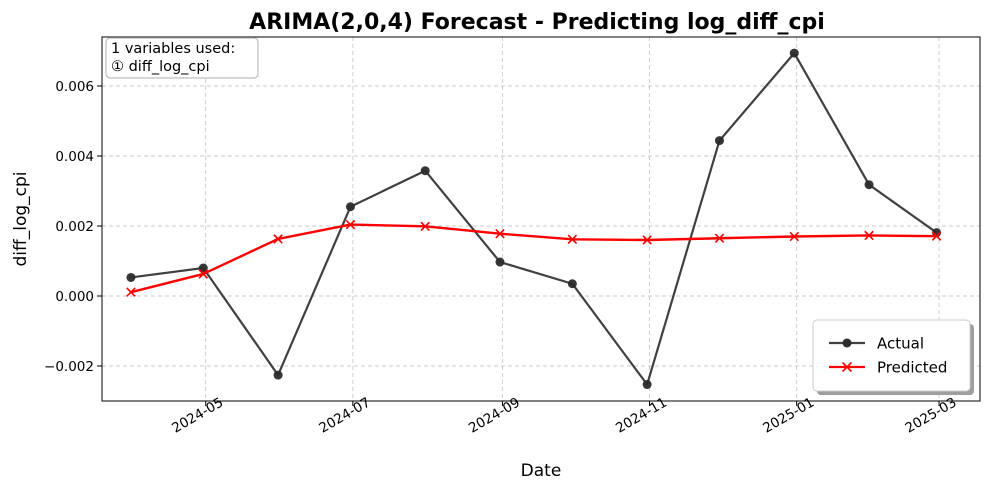 This screenshot has width=989, height=490. I want to click on legend-box, so click(891, 355).